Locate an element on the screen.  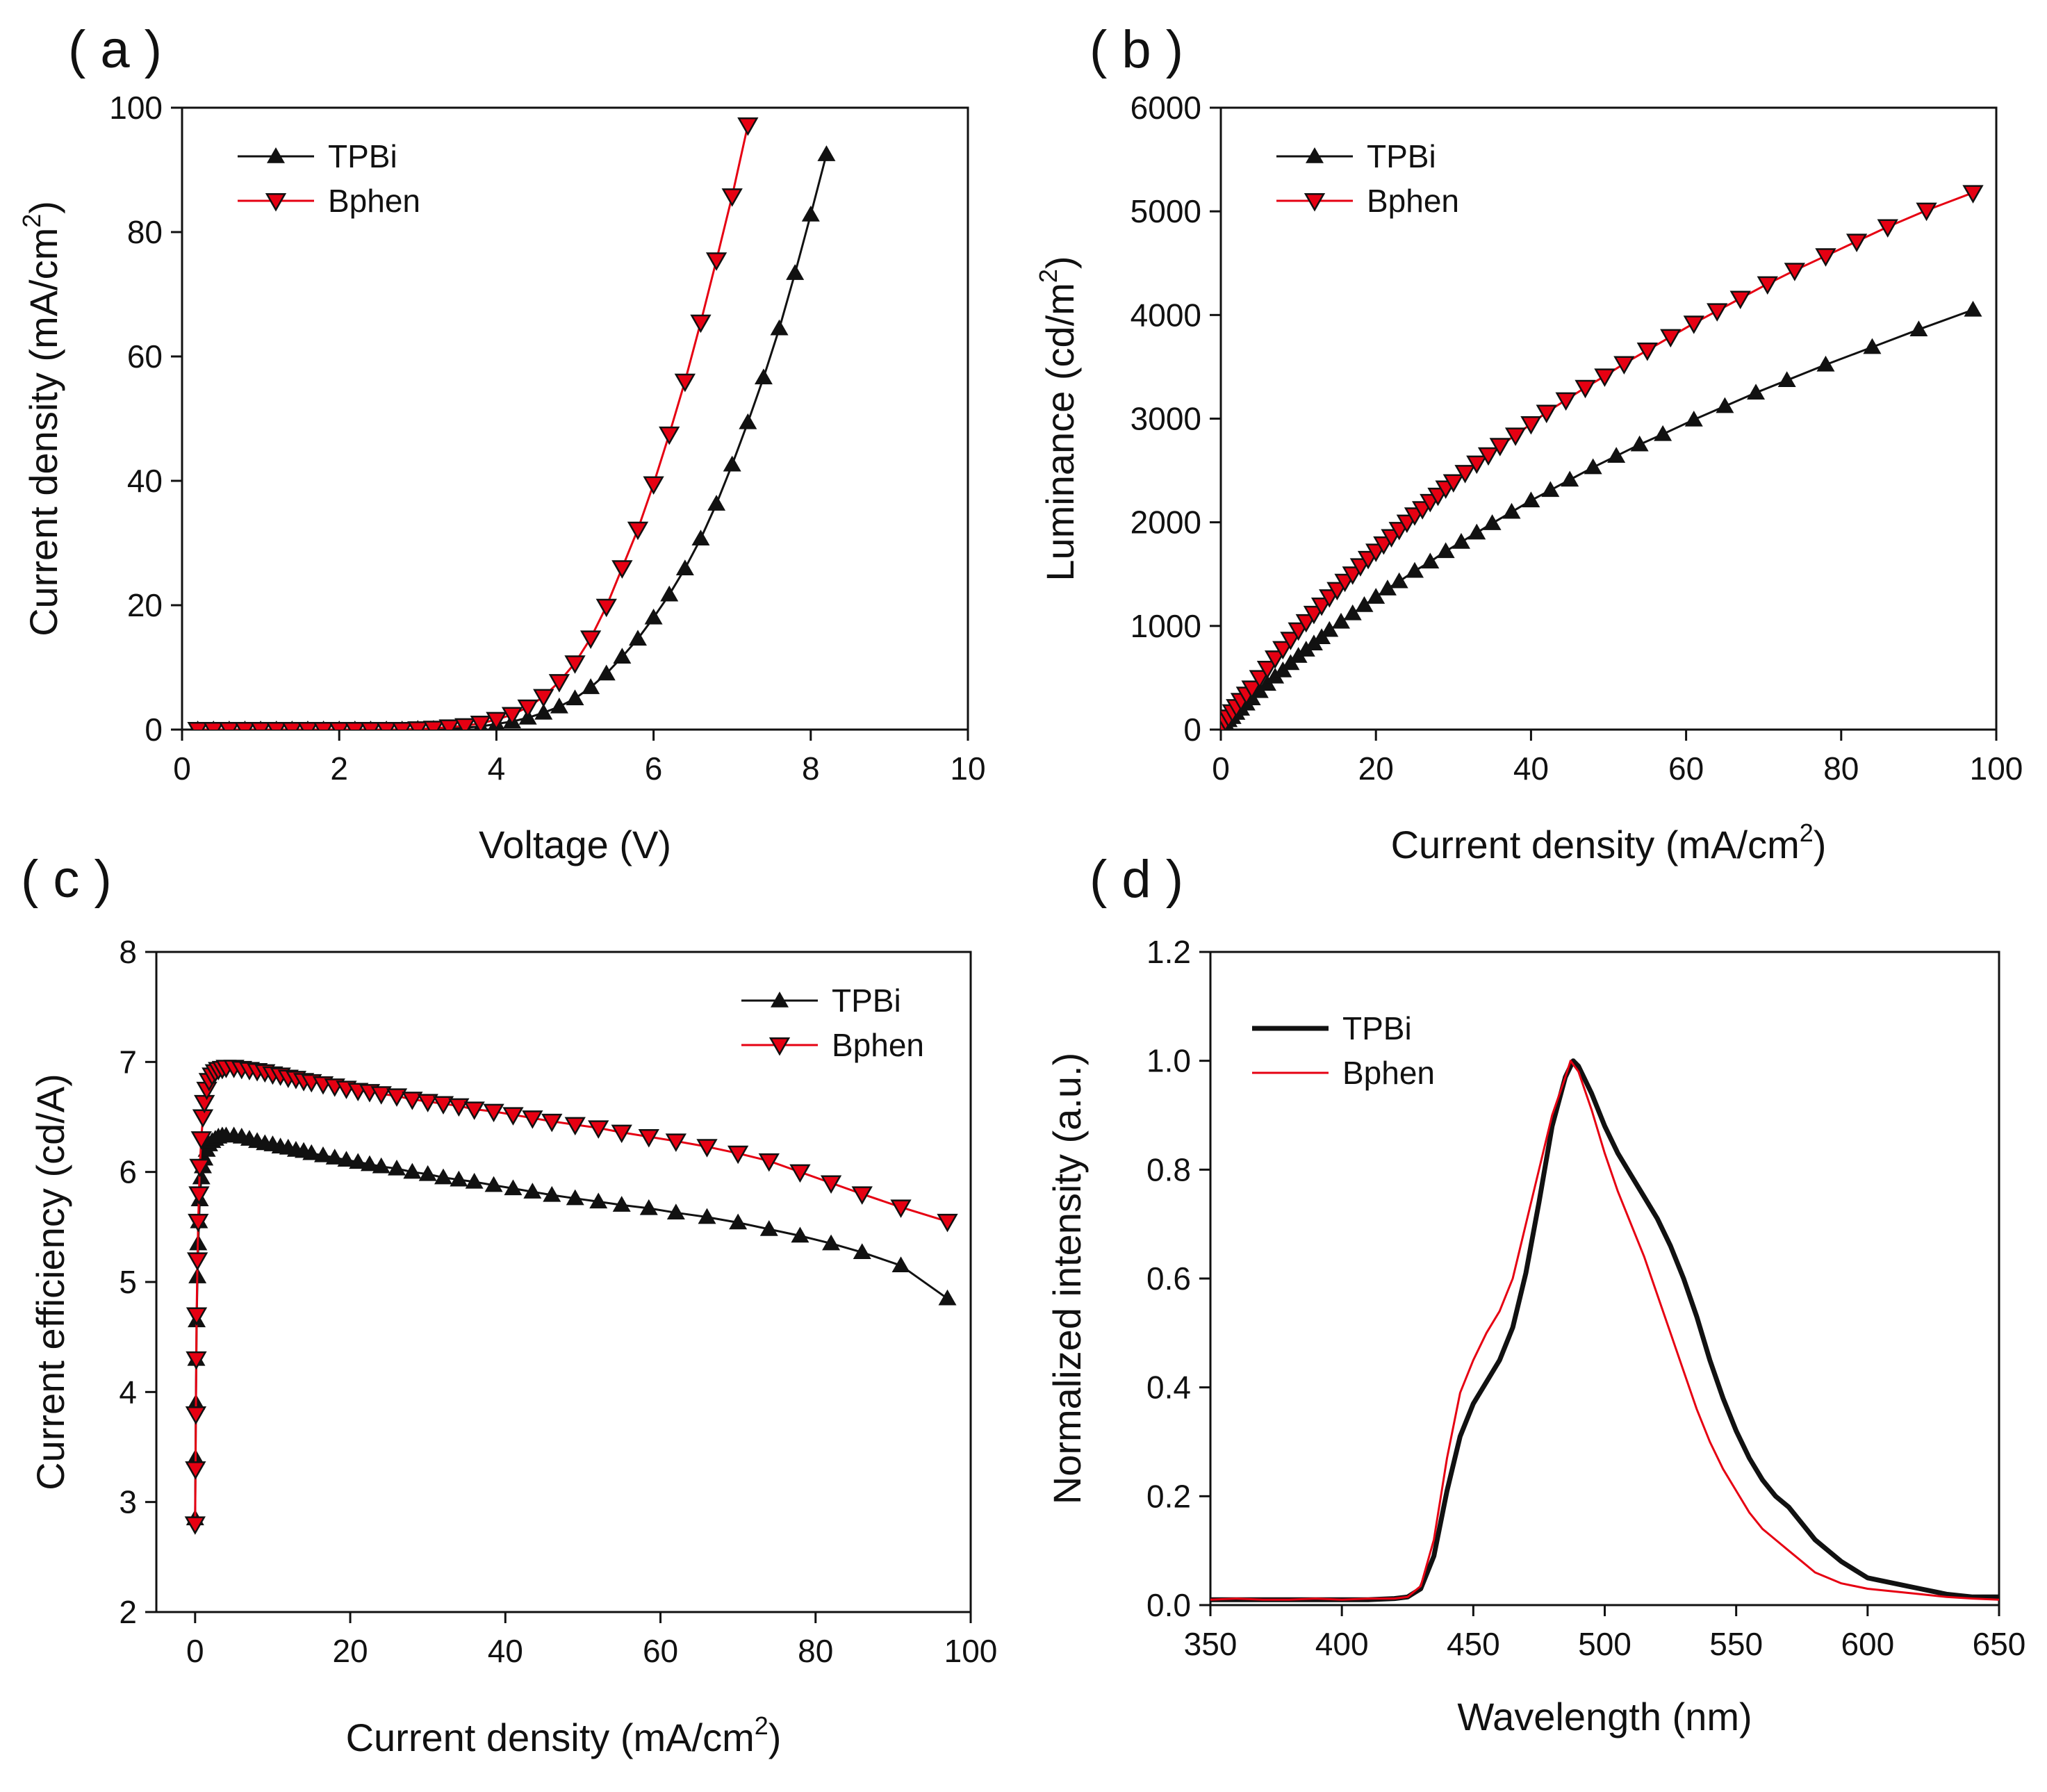
series-line is located at coordinates (1604, 1330).